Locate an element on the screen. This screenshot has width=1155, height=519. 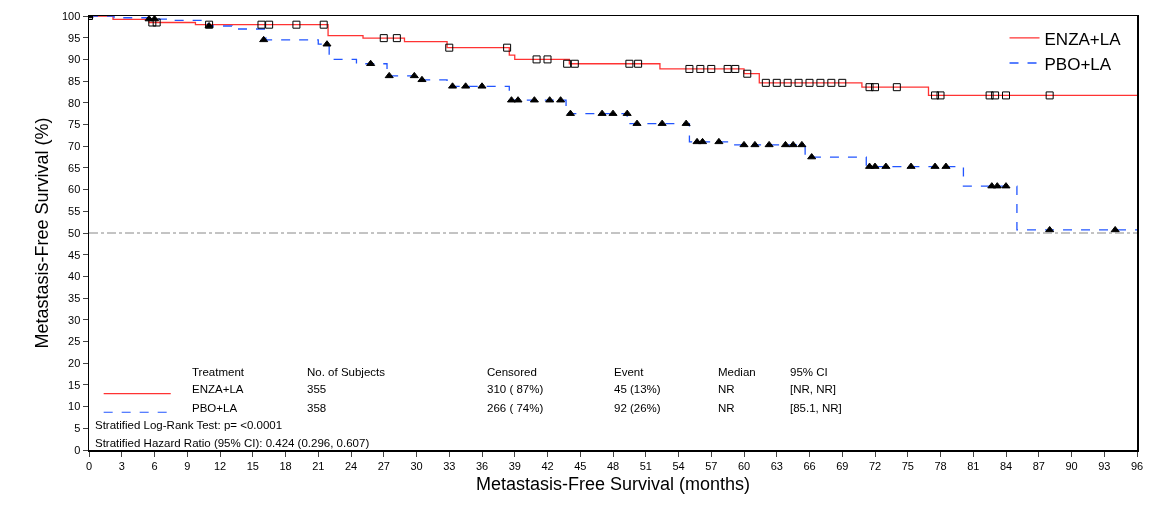
annotation: 310 ( 87%) is located at coordinates (515, 389).